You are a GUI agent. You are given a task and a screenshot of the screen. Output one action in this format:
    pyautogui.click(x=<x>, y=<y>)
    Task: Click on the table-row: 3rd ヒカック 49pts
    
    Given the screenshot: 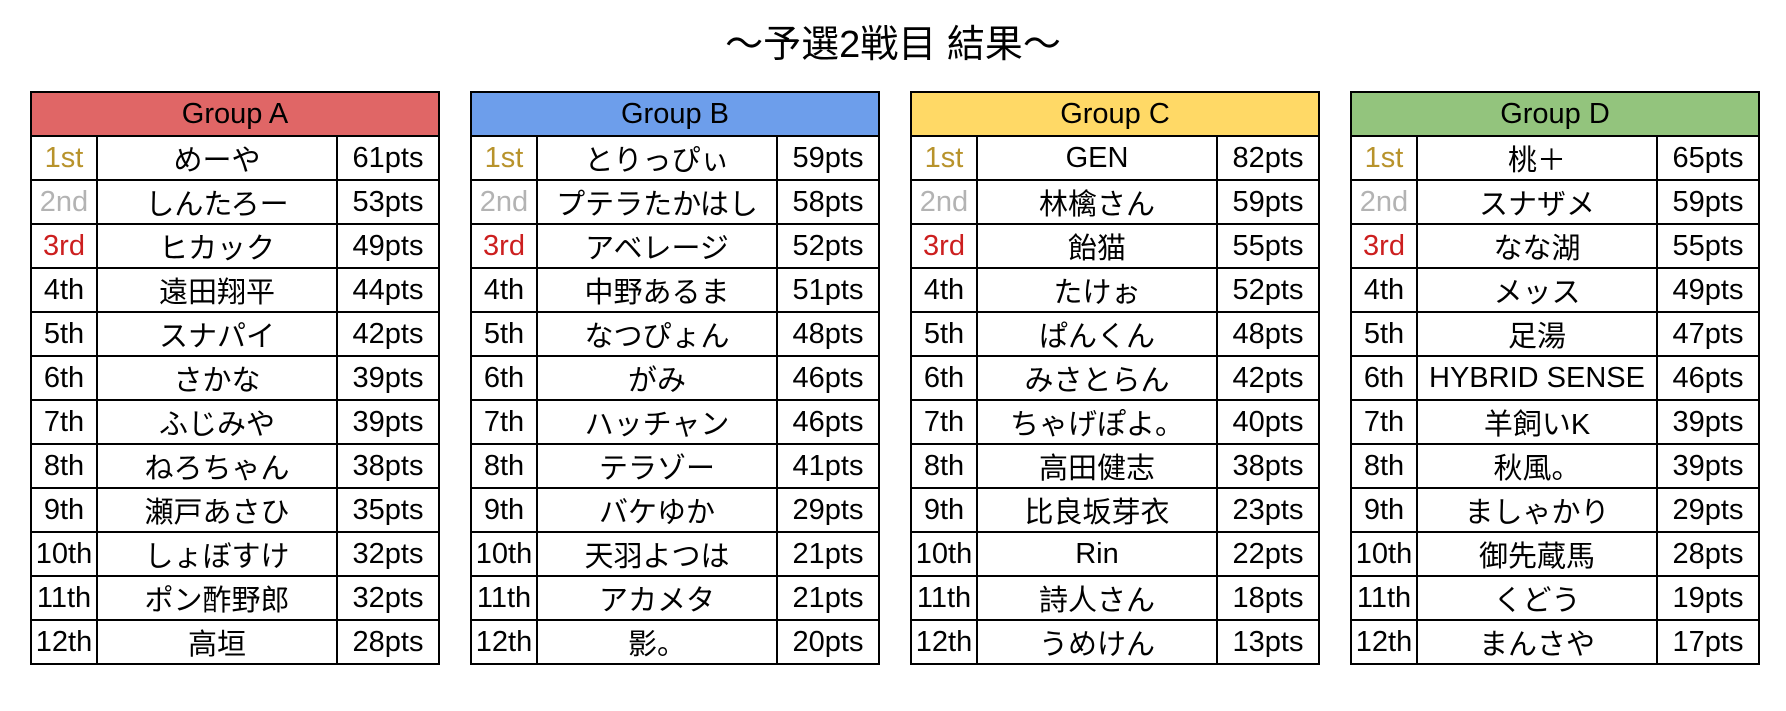 What is the action you would take?
    pyautogui.click(x=235, y=246)
    